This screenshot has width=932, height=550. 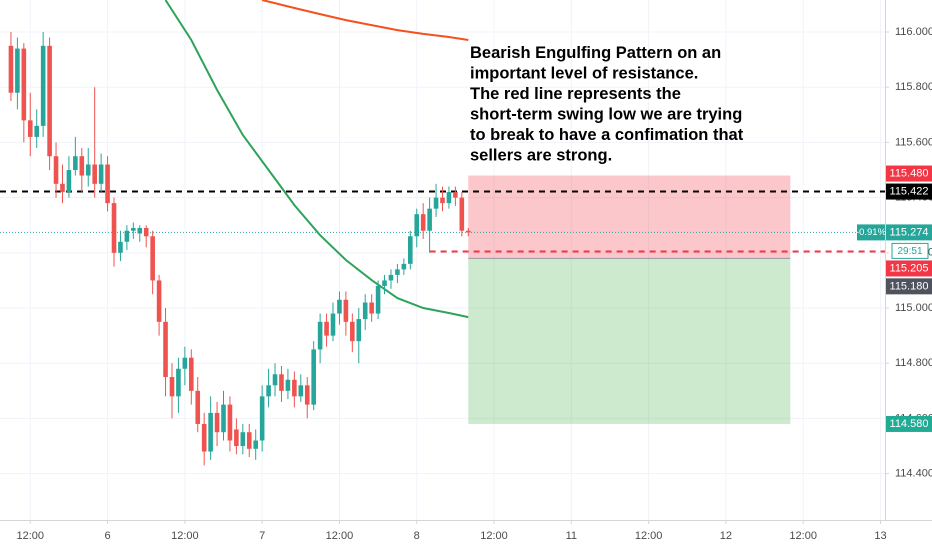 What do you see at coordinates (629, 341) in the screenshot?
I see `target-zone` at bounding box center [629, 341].